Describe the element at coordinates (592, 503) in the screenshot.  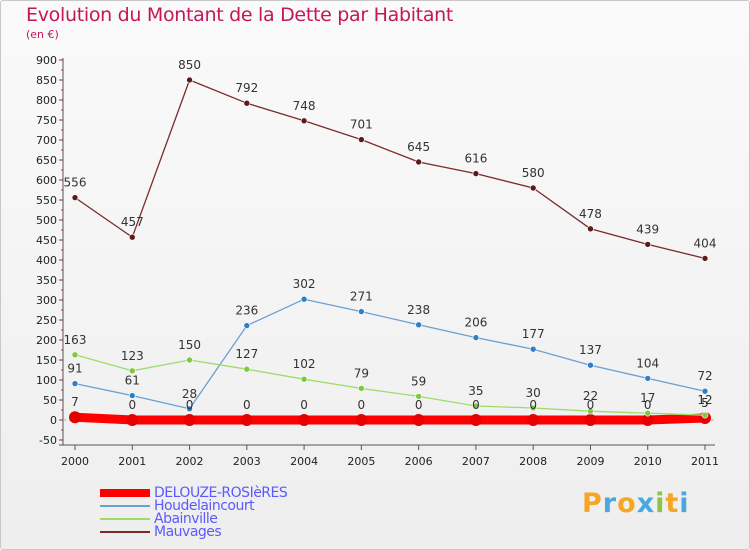
I see `logo-letter: P` at that location.